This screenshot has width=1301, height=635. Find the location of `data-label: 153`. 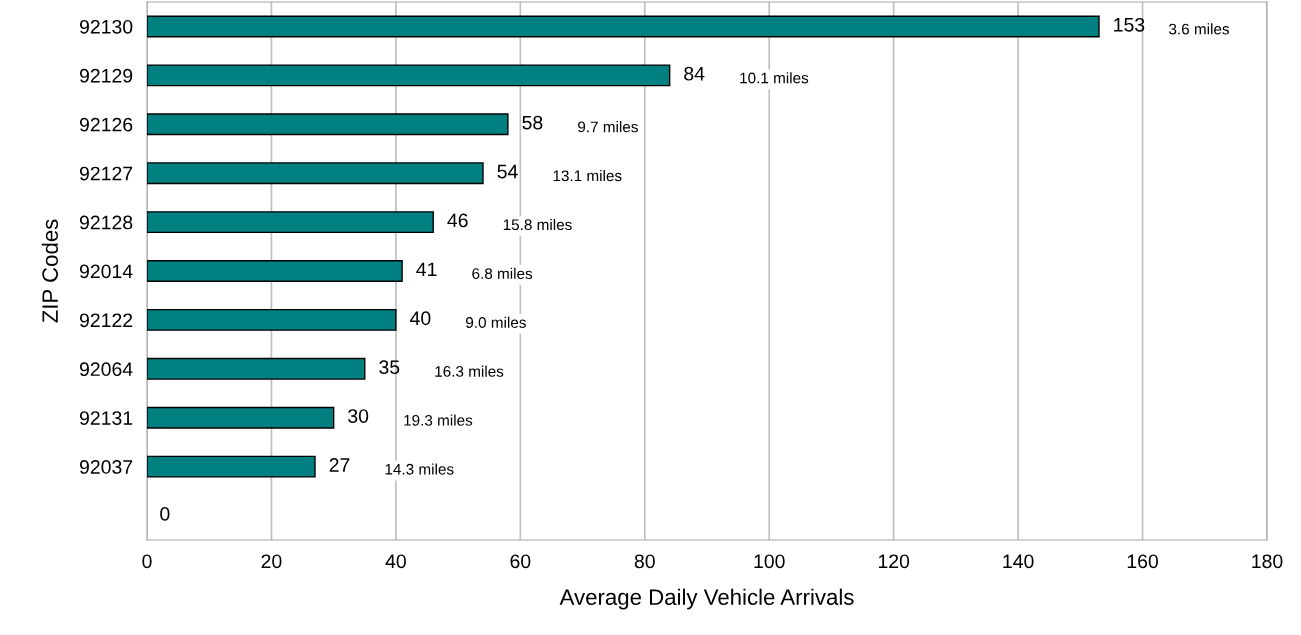

data-label: 153 is located at coordinates (1129, 24).